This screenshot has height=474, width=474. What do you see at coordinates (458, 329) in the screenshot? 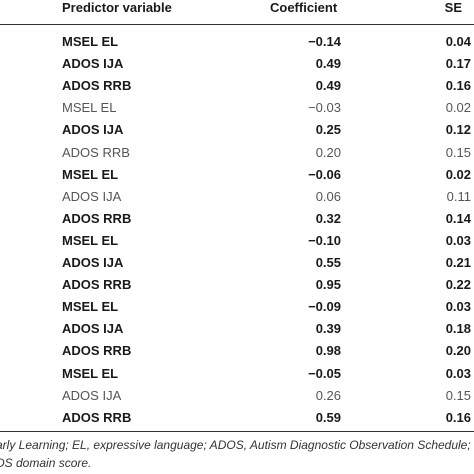
I see `value-cell: 0.18` at bounding box center [458, 329].